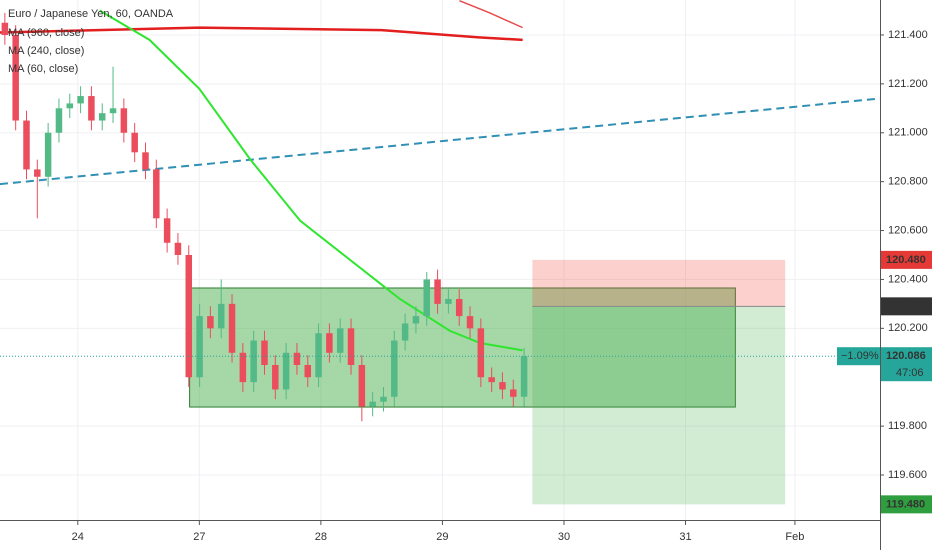  I want to click on x-tick-label: 27, so click(199, 537).